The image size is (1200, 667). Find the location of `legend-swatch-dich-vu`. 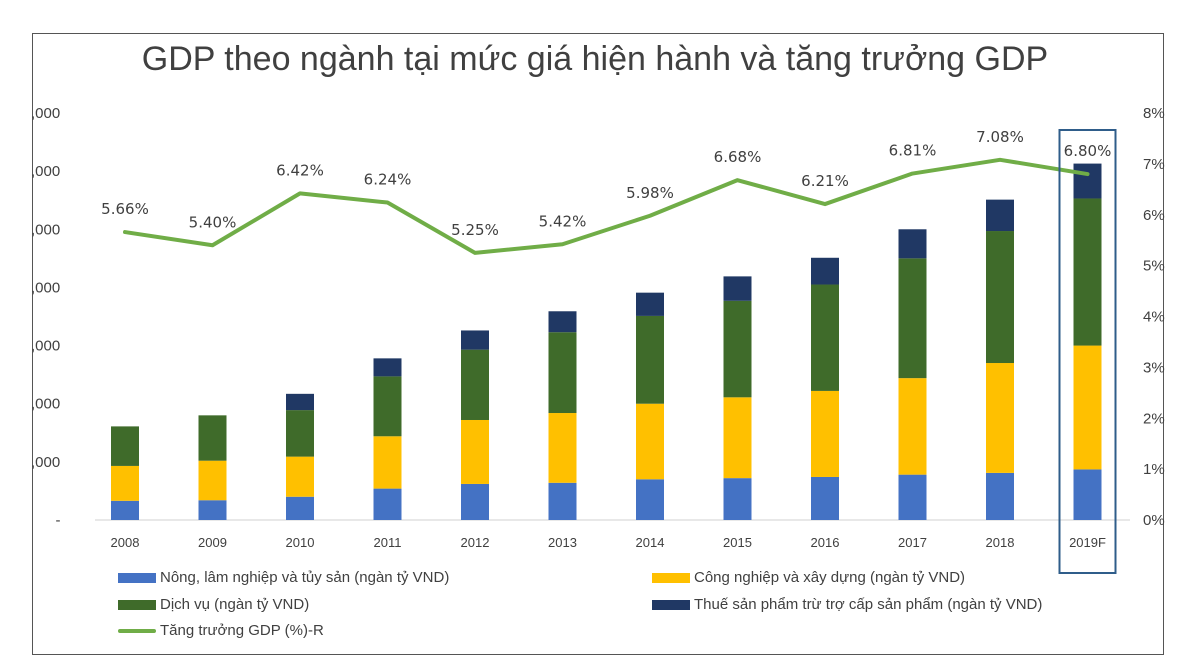

legend-swatch-dich-vu is located at coordinates (137, 604).